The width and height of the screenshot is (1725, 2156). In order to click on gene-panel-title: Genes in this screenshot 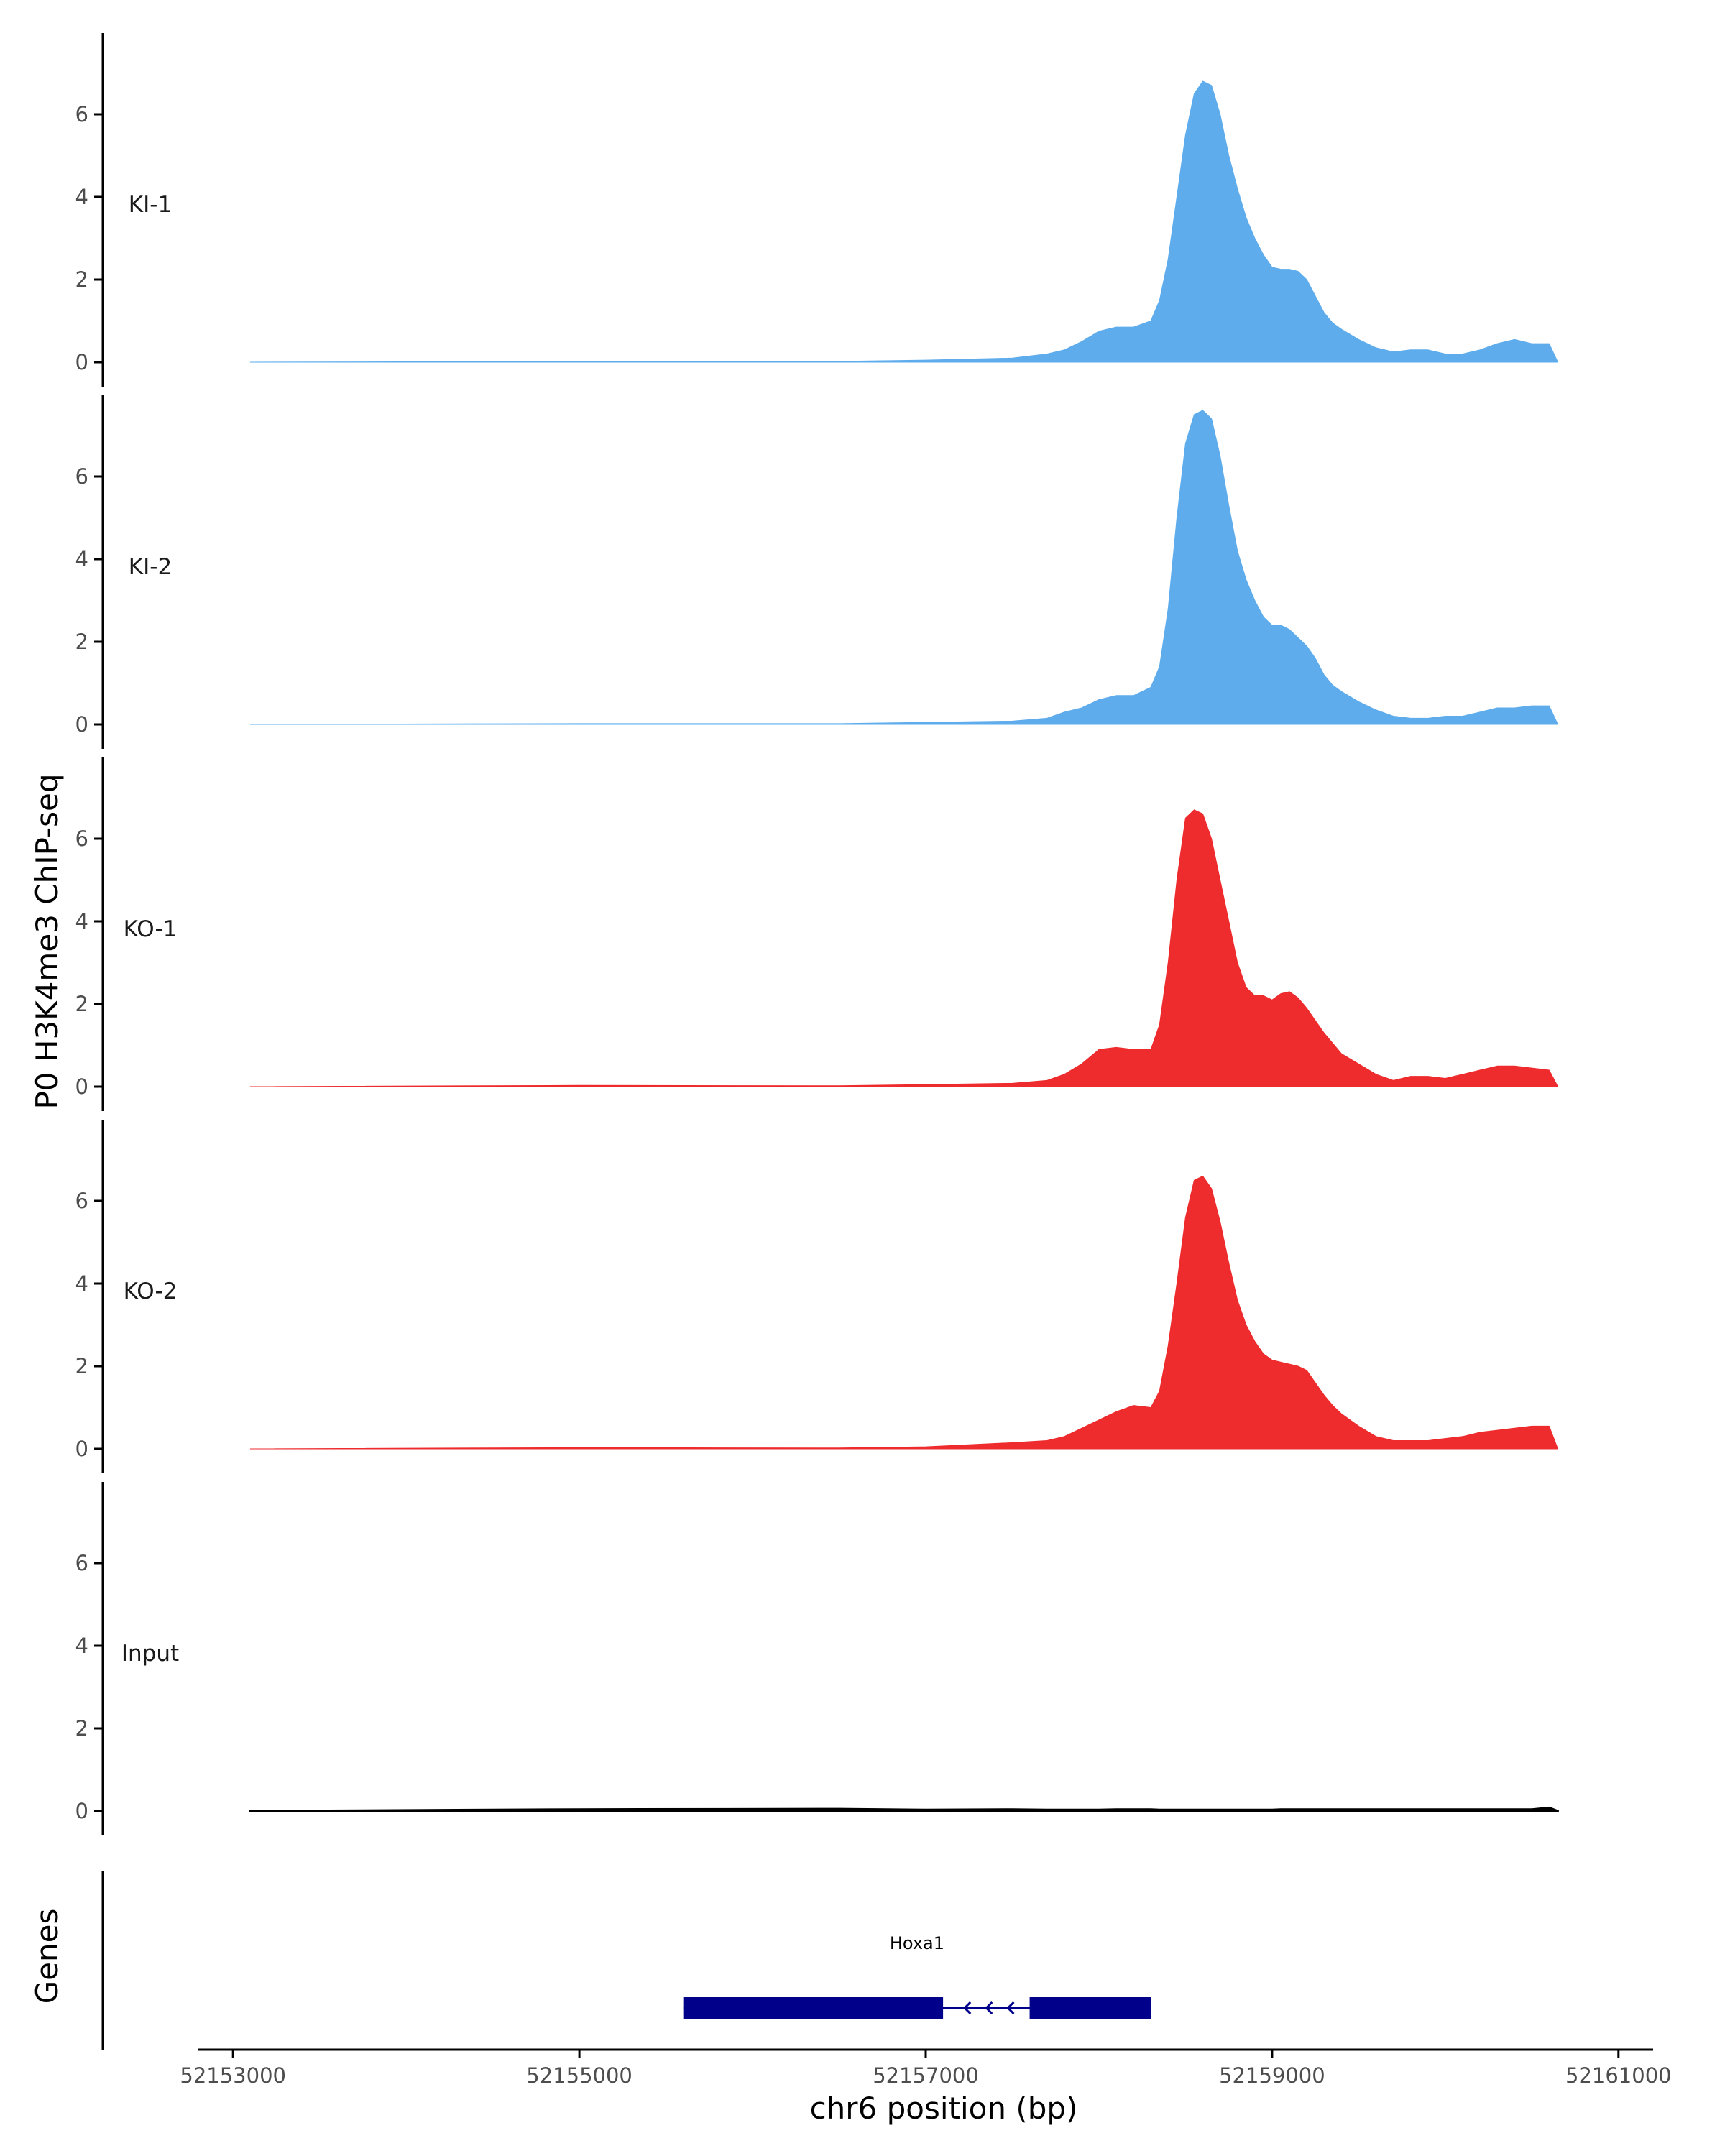, I will do `click(47, 1957)`.